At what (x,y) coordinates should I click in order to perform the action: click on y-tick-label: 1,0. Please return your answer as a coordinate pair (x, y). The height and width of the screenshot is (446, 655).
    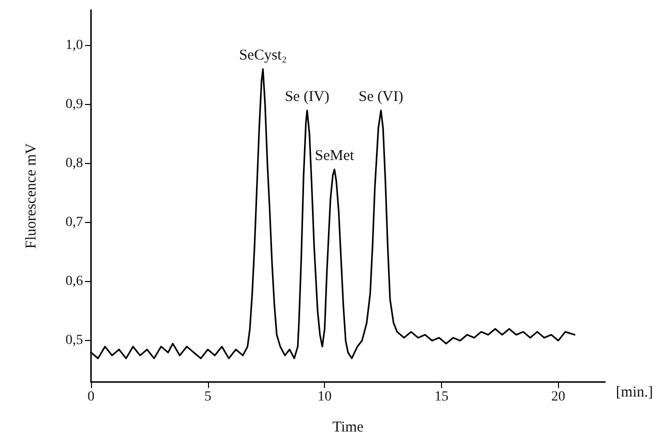
    Looking at the image, I should click on (74, 45).